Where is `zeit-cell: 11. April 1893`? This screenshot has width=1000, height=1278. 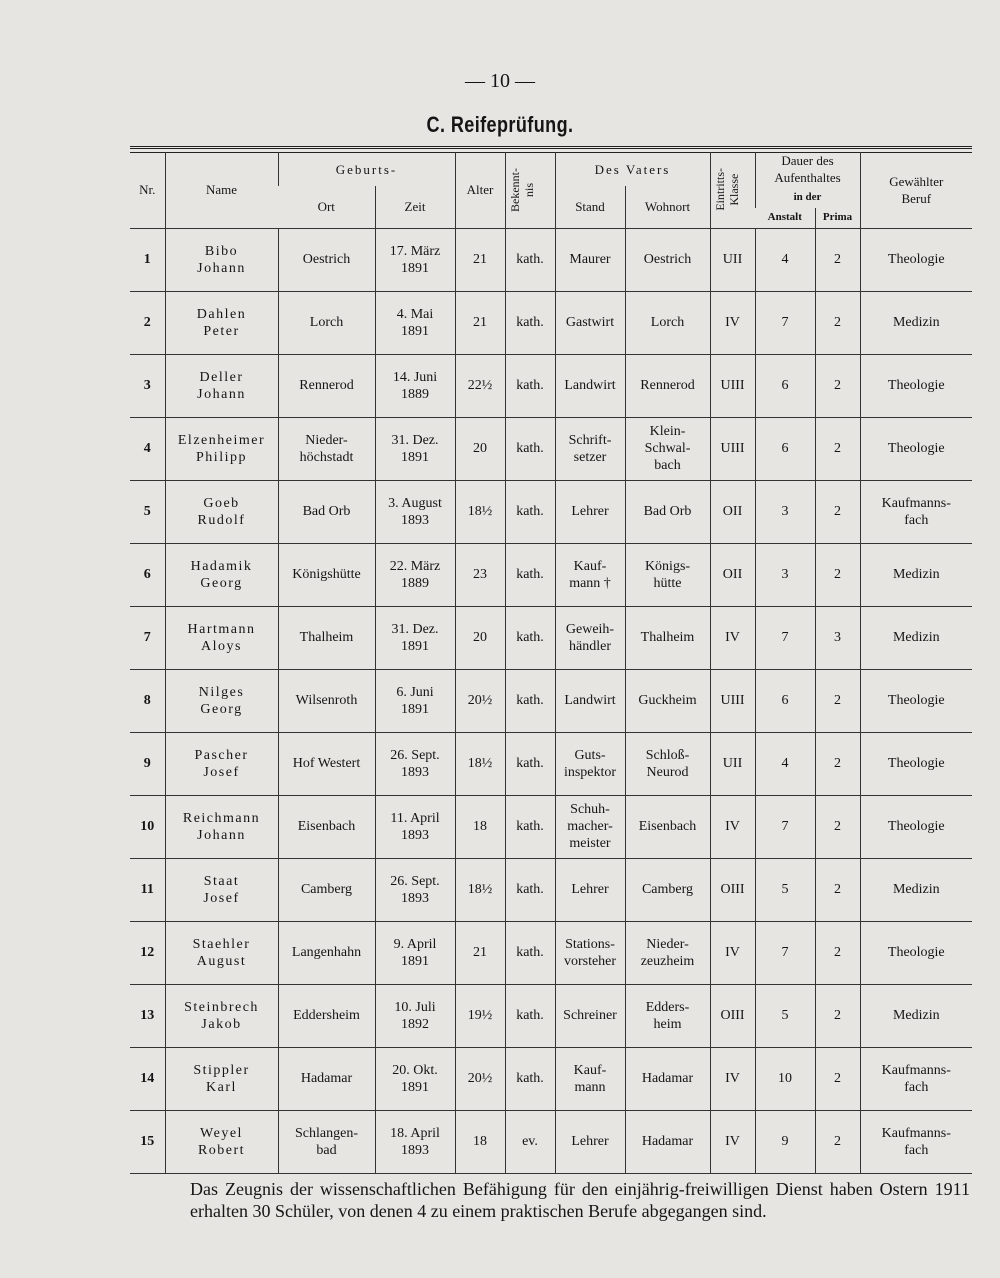
zeit-cell: 11. April 1893 is located at coordinates (414, 827).